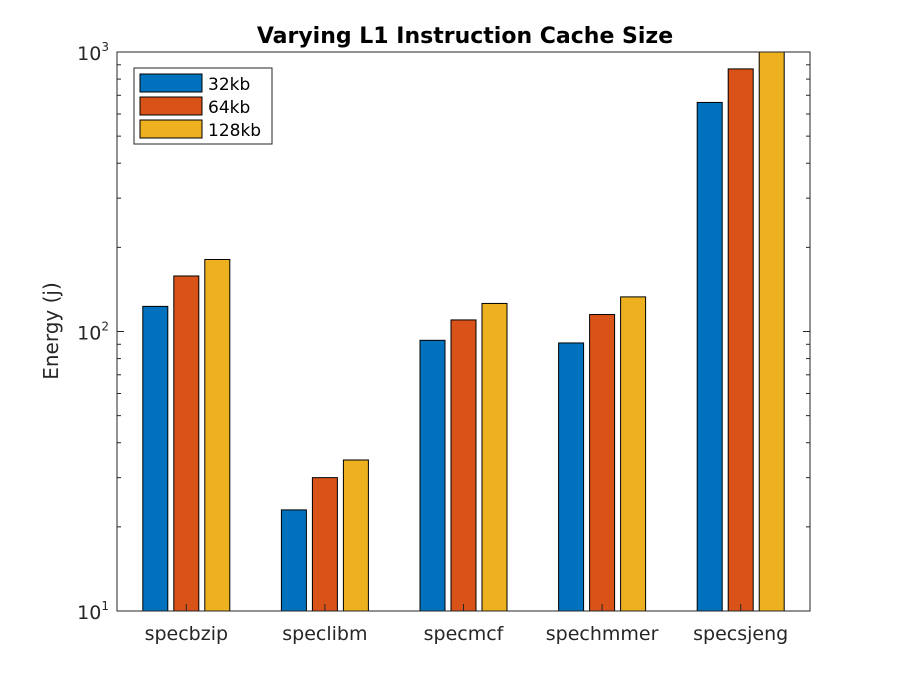  What do you see at coordinates (463, 465) in the screenshot?
I see `bar-specmcf-64kb` at bounding box center [463, 465].